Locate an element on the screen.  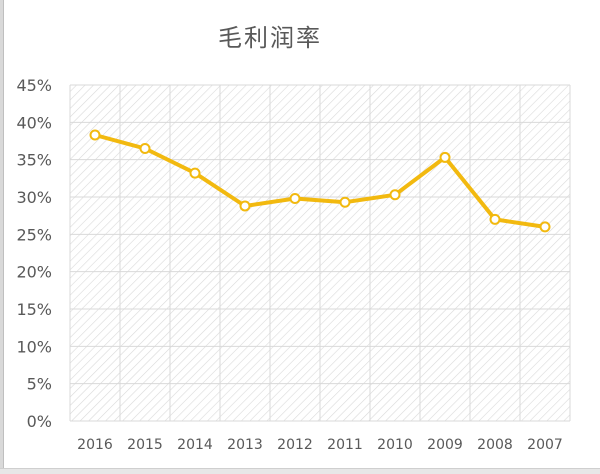
y-tick-label: 35% is located at coordinates (34, 160).